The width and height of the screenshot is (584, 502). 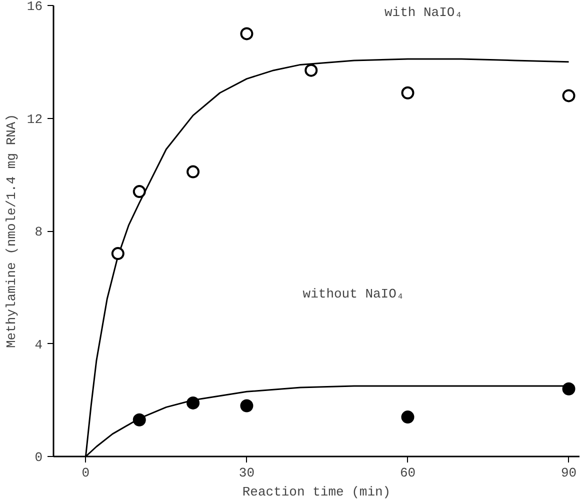 I want to click on y-tick-label: 0, so click(x=38, y=457).